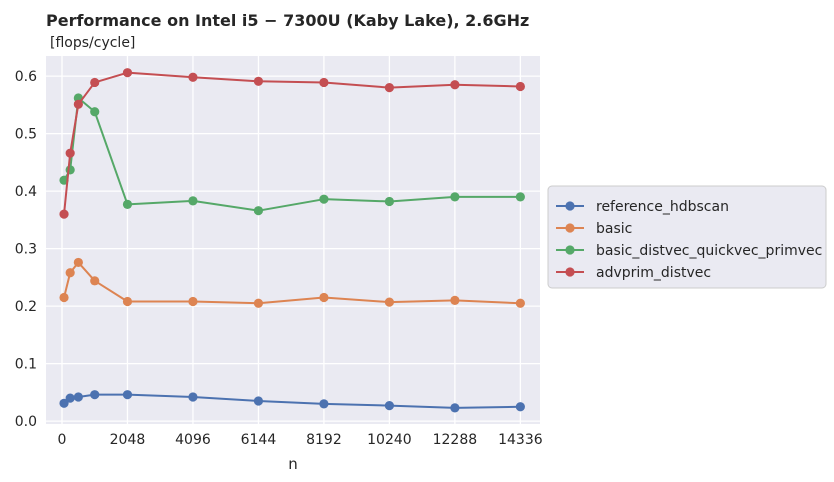  I want to click on legend-label: basic_distvec_quickvec_primvec, so click(709, 251).